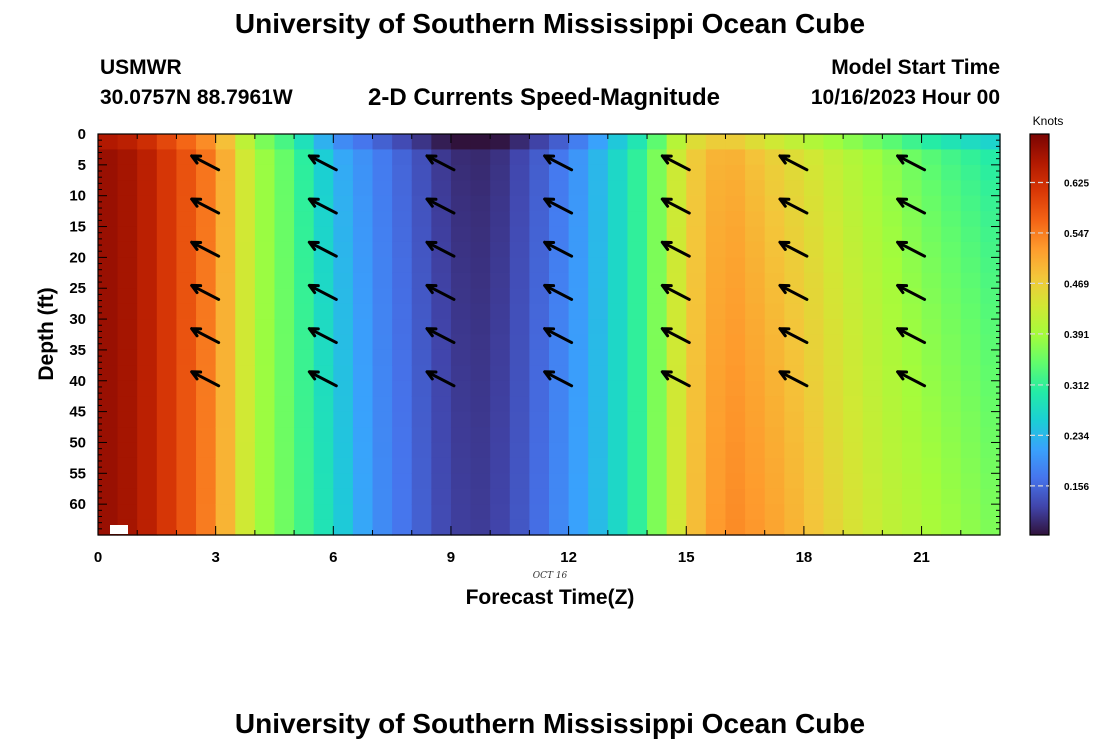  Describe the element at coordinates (440, 206) in the screenshot. I see `current-vector-arrow` at that location.